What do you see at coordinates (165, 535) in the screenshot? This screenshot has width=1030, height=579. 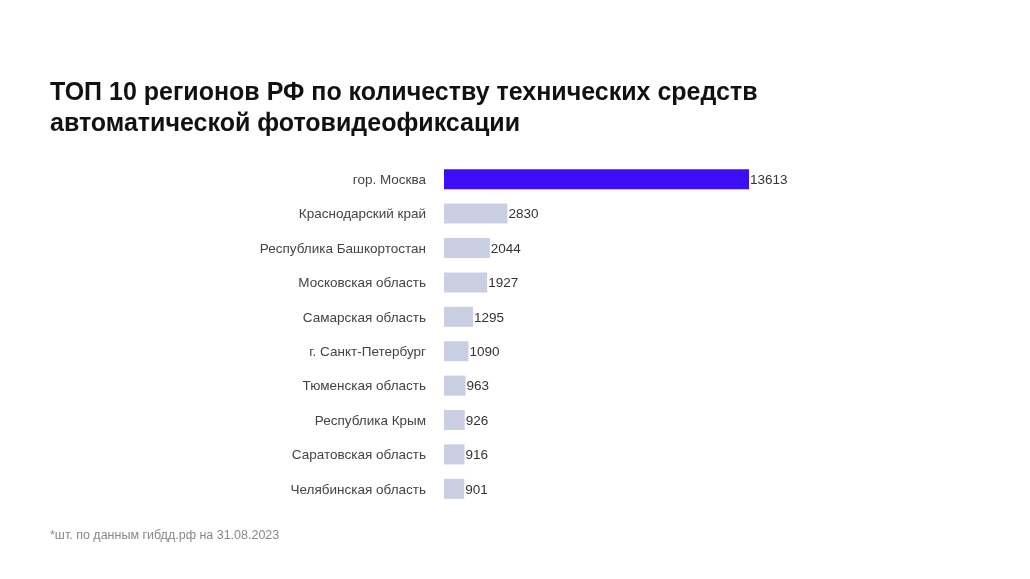 I see `text: *шт. по данным гибдд.рф на 31.08.2023` at bounding box center [165, 535].